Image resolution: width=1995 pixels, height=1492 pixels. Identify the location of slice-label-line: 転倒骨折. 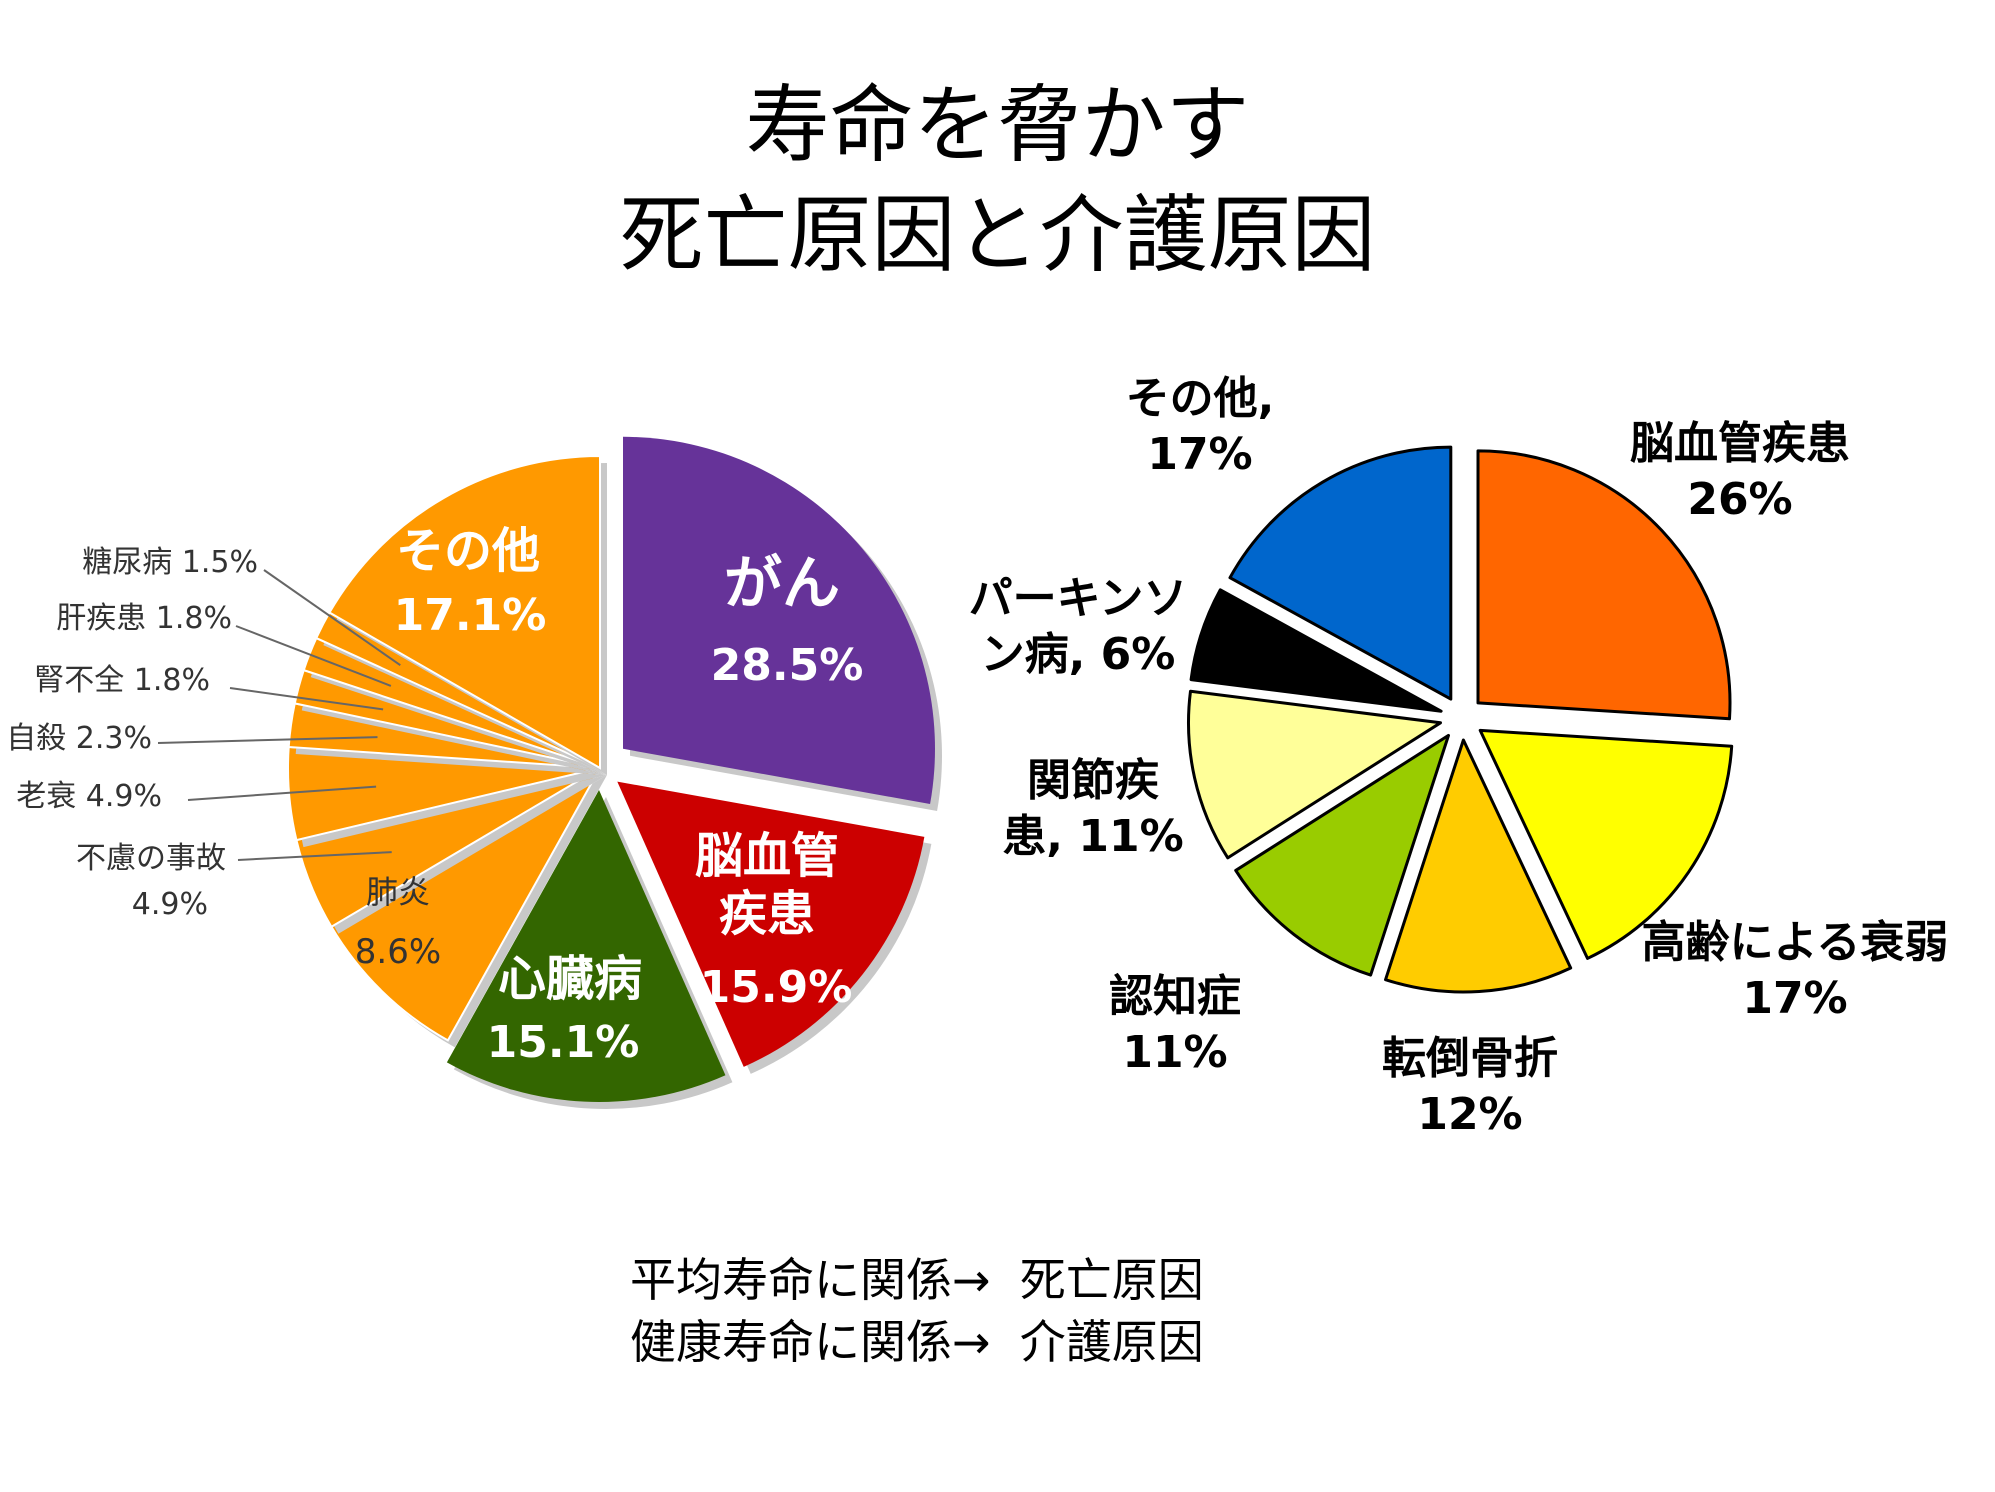
(1470, 1058).